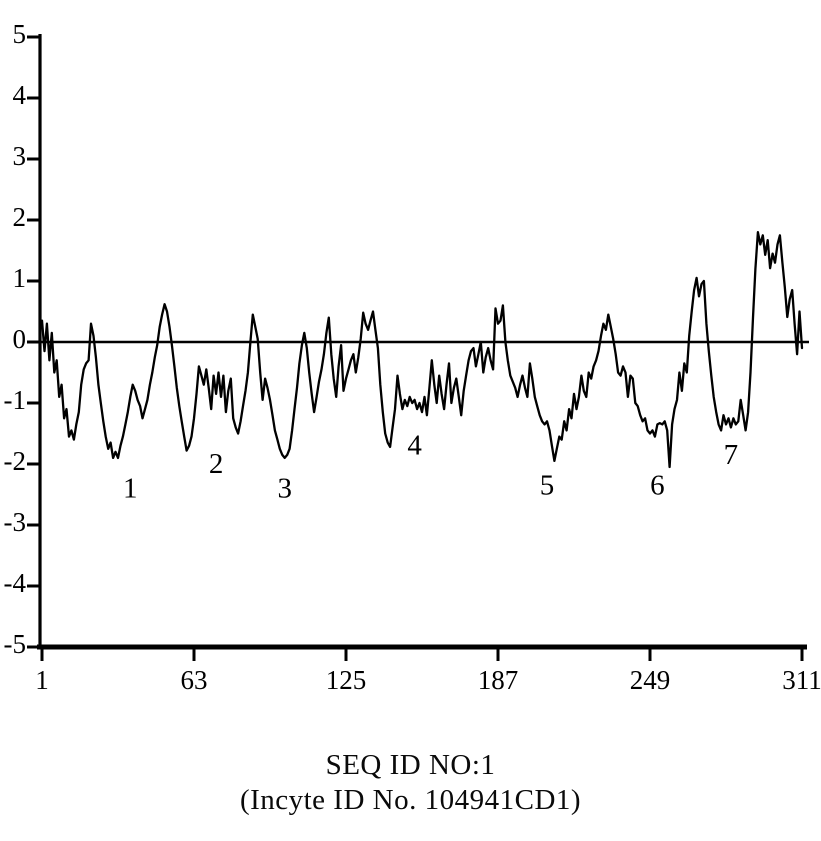  What do you see at coordinates (20, 34) in the screenshot?
I see `y-tick-label: 5` at bounding box center [20, 34].